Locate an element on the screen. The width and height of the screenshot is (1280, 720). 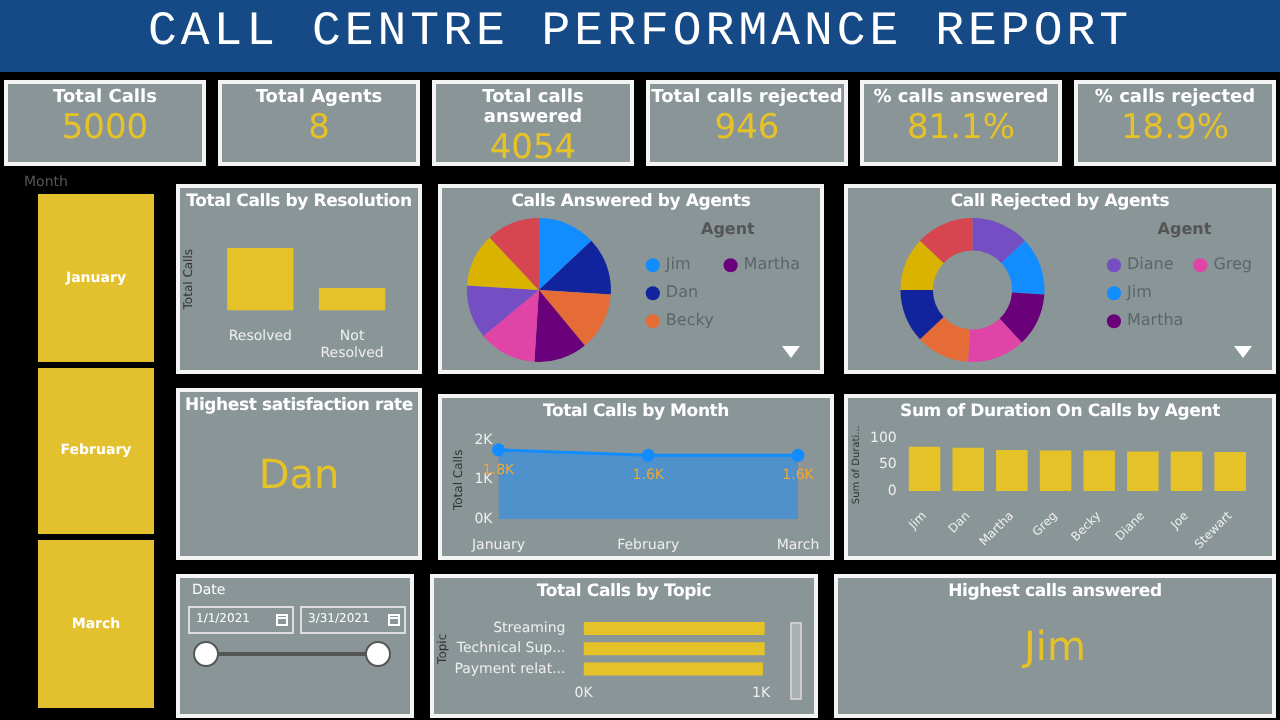
text: 946 is located at coordinates (747, 128).